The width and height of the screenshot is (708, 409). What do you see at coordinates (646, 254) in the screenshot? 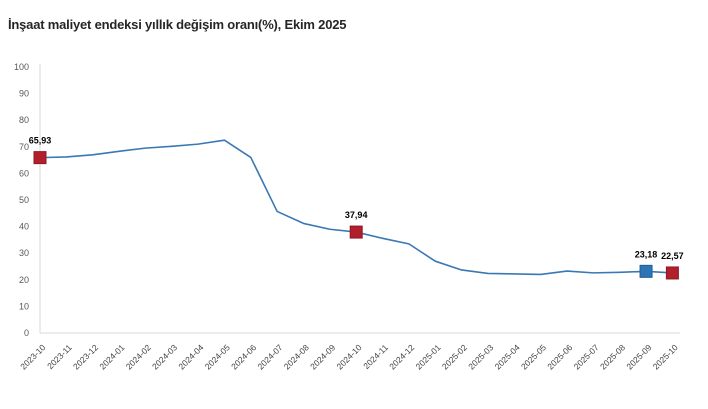
I see `data-point-label: 23,18` at bounding box center [646, 254].